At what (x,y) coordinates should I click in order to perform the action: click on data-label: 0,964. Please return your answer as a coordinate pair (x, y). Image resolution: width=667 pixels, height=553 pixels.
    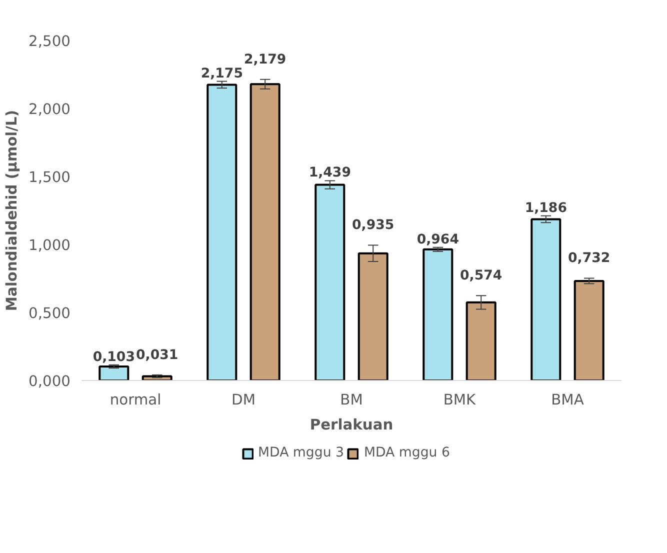
    Looking at the image, I should click on (437, 240).